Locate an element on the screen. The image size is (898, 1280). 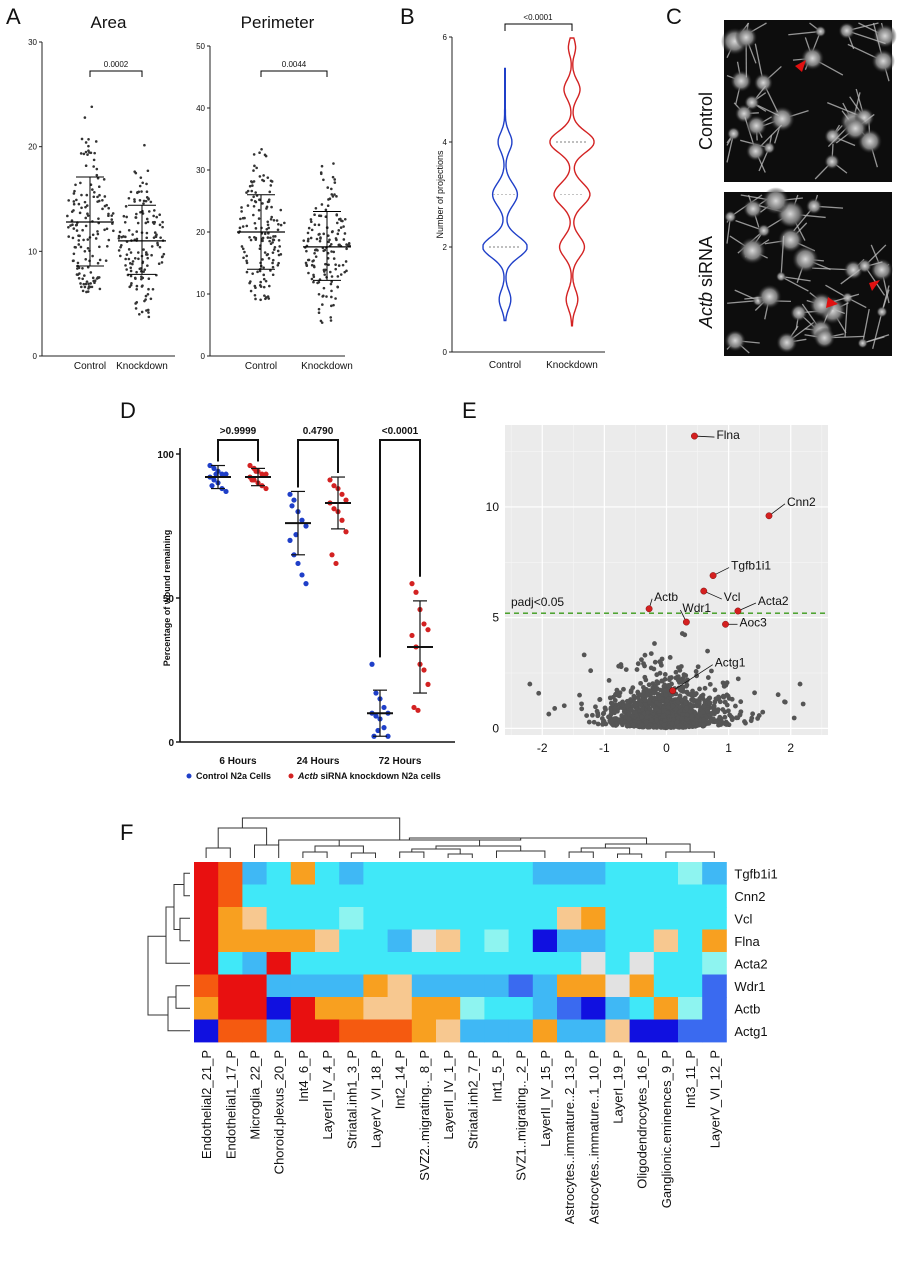
significance-bracket is located at coordinates (538, 27).